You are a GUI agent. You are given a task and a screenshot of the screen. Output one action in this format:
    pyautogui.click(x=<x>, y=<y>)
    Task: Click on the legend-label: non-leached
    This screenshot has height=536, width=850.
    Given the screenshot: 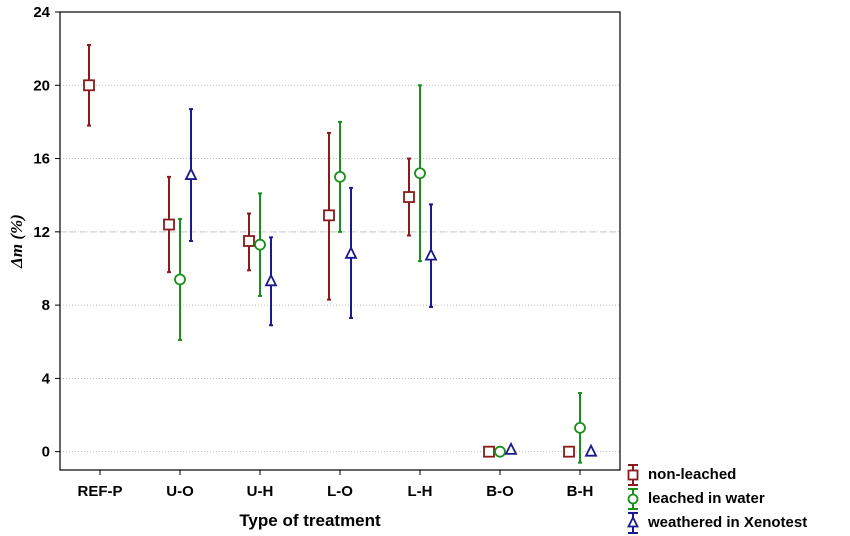 What is the action you would take?
    pyautogui.click(x=692, y=474)
    